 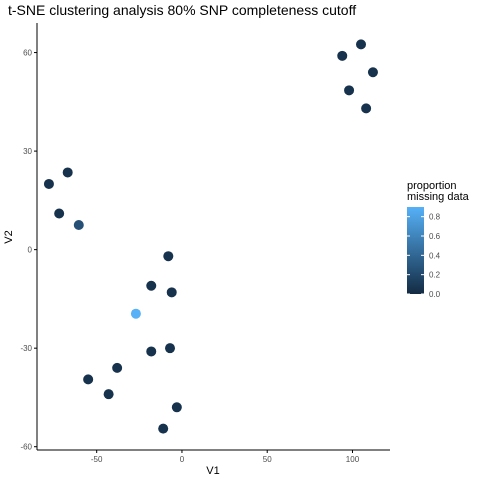 I want to click on legend-tick-label: 0.6, so click(x=435, y=236).